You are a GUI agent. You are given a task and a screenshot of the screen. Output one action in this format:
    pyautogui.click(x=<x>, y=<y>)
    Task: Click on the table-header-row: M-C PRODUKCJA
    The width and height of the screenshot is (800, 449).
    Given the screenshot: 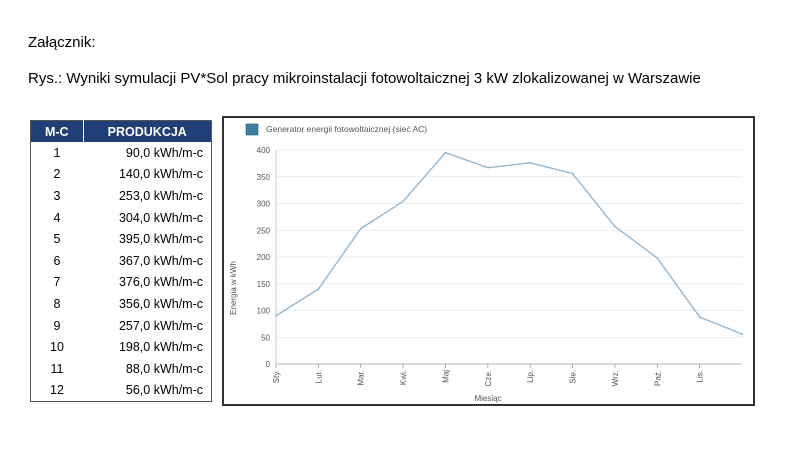 What is the action you would take?
    pyautogui.click(x=121, y=131)
    